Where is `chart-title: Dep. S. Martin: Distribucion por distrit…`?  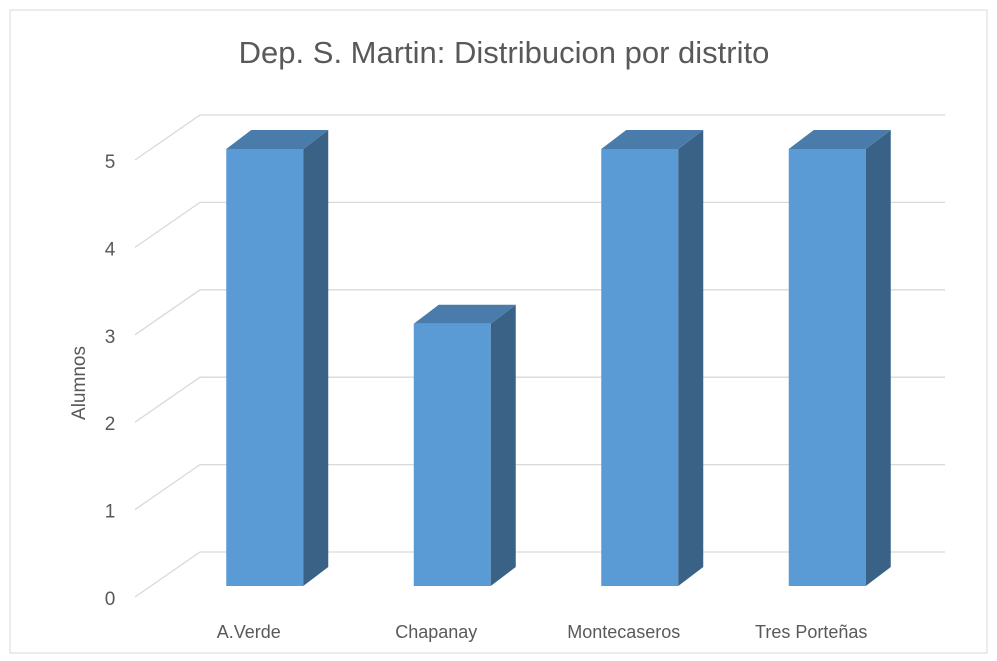 chart-title: Dep. S. Martin: Distribucion por distrit… is located at coordinates (504, 52).